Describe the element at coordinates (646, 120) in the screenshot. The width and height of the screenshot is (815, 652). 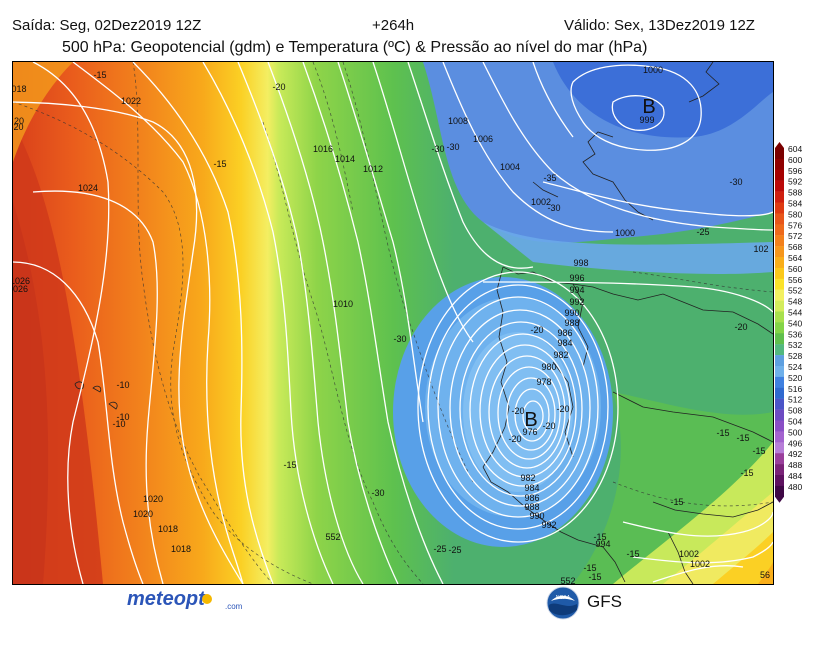
I see `isobar-label: 999` at that location.